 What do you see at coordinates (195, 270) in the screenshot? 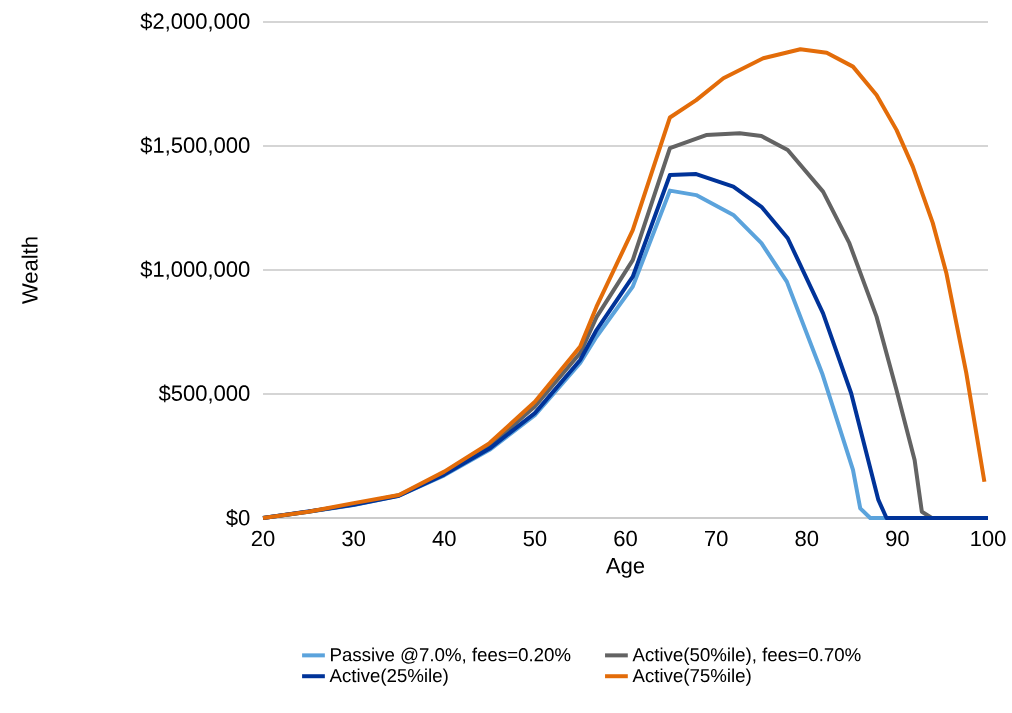
I see `y-tick-label: $1,000,000` at bounding box center [195, 270].